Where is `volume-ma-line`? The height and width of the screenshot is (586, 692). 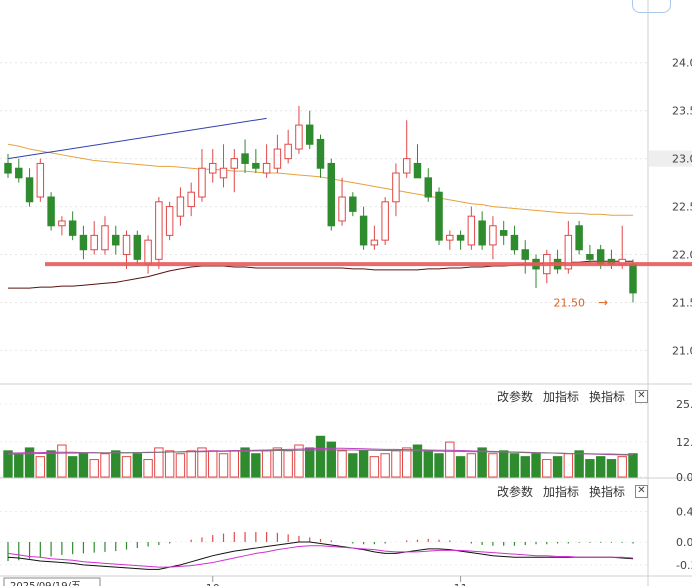
volume-ma-line is located at coordinates (320, 452).